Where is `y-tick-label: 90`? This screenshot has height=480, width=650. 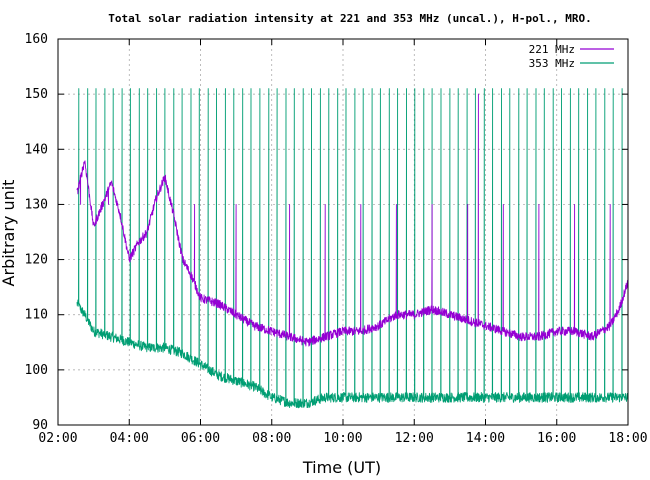
y-tick-label: 90 is located at coordinates (40, 425).